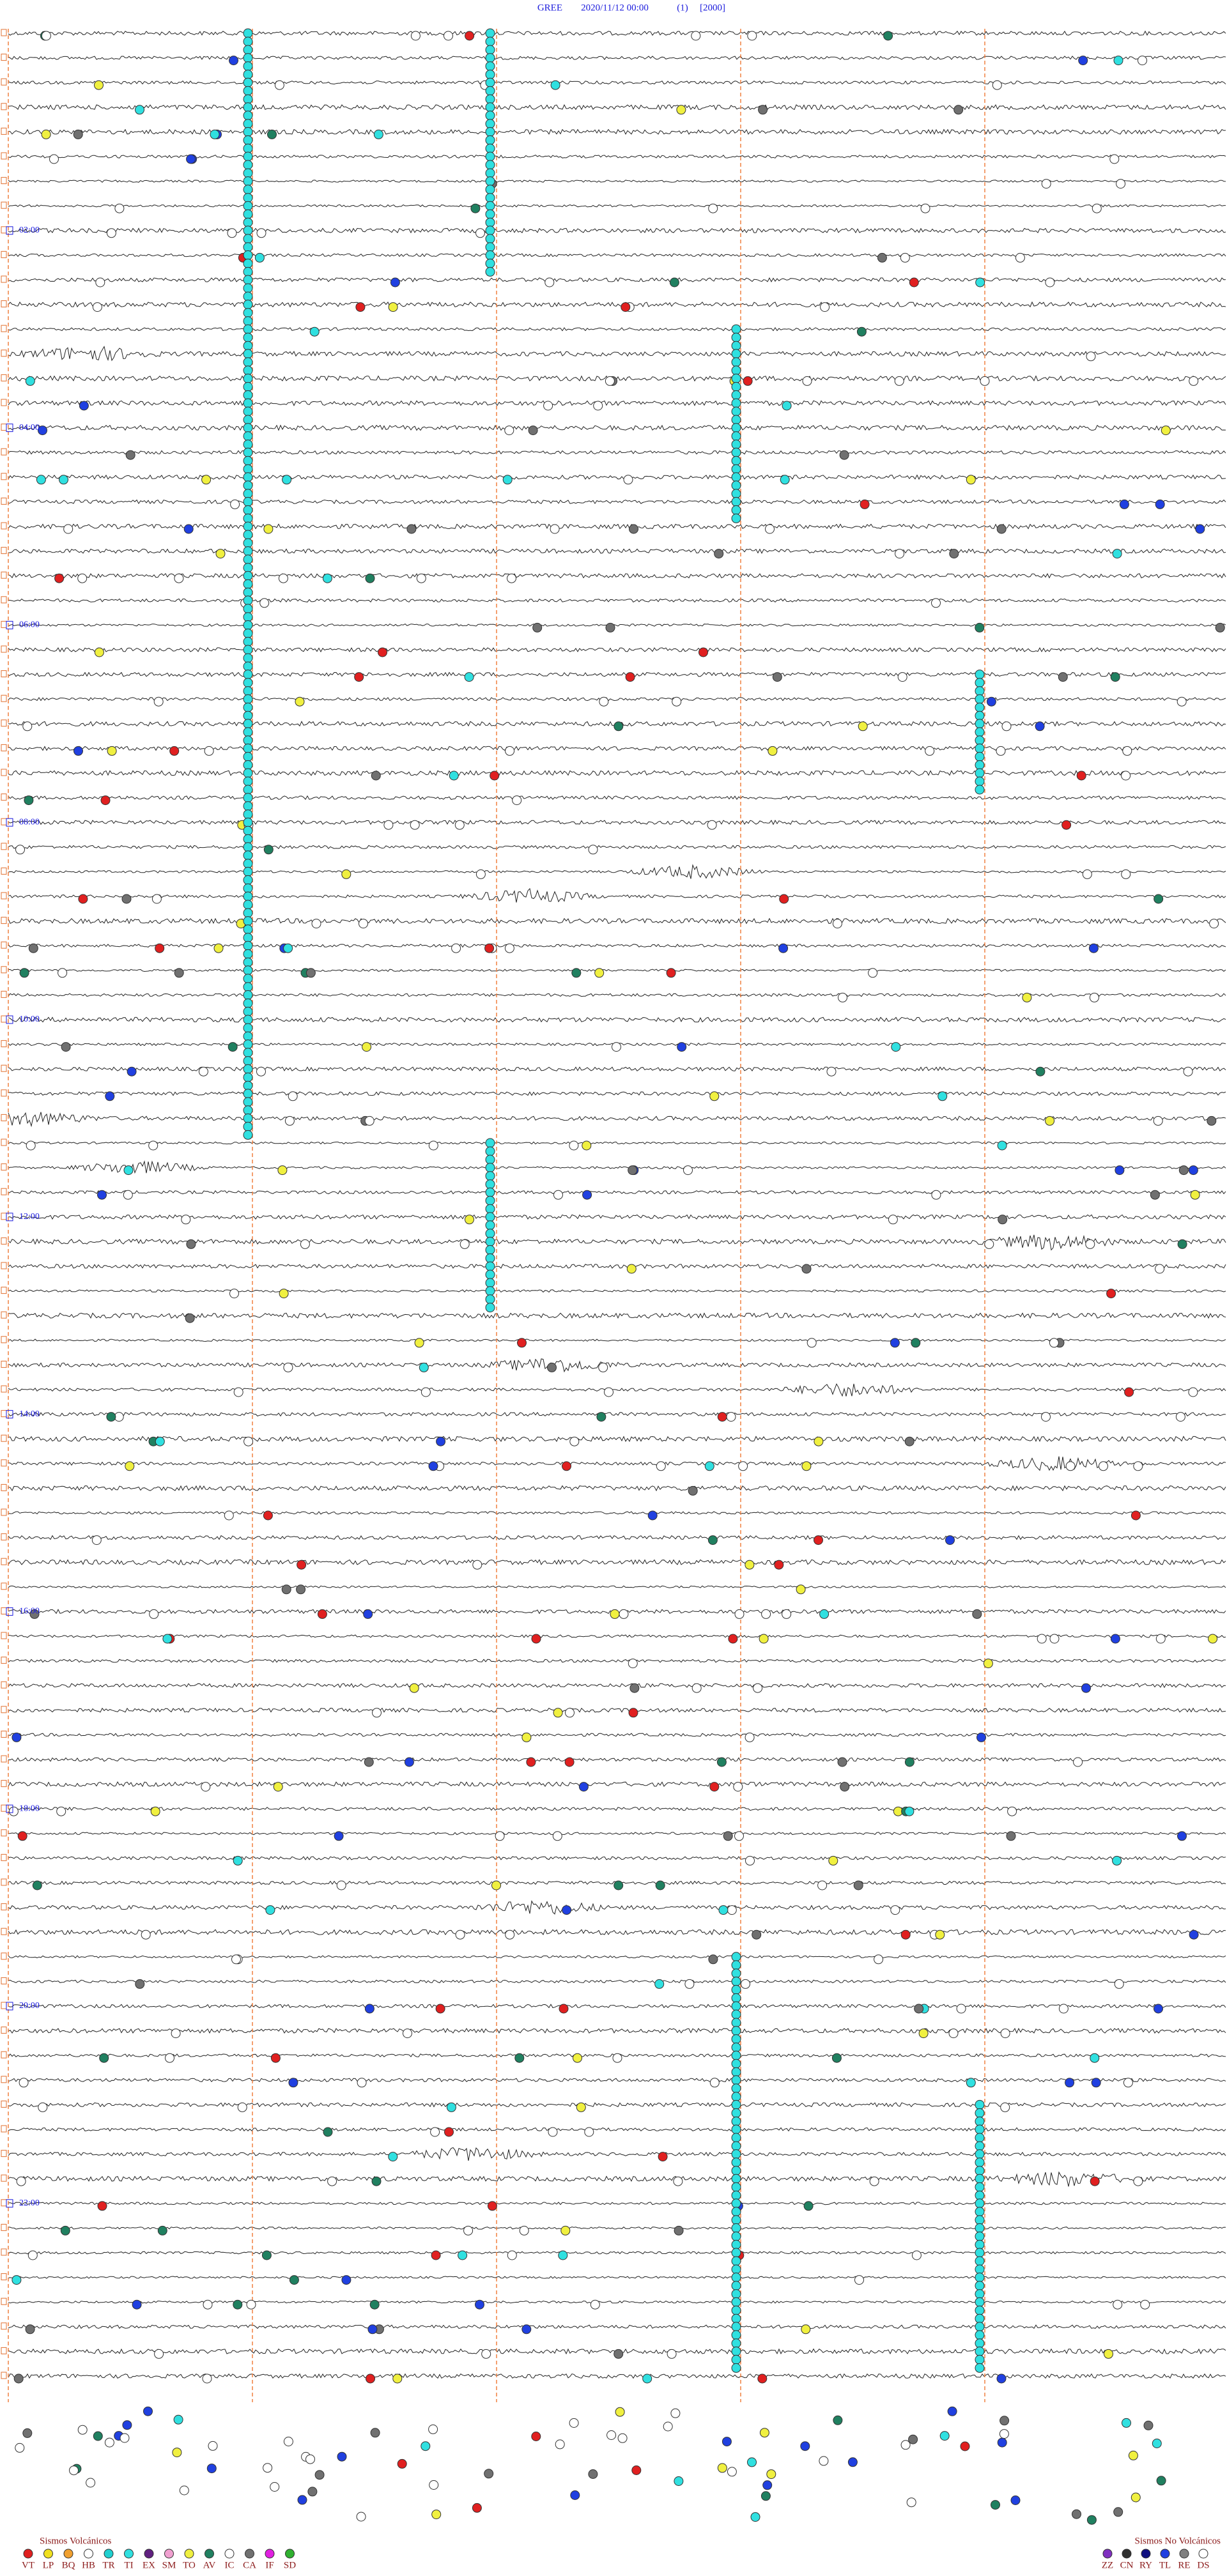 This screenshot has width=1227, height=2576. Describe the element at coordinates (549, 8) in the screenshot. I see `station: GREE` at that location.